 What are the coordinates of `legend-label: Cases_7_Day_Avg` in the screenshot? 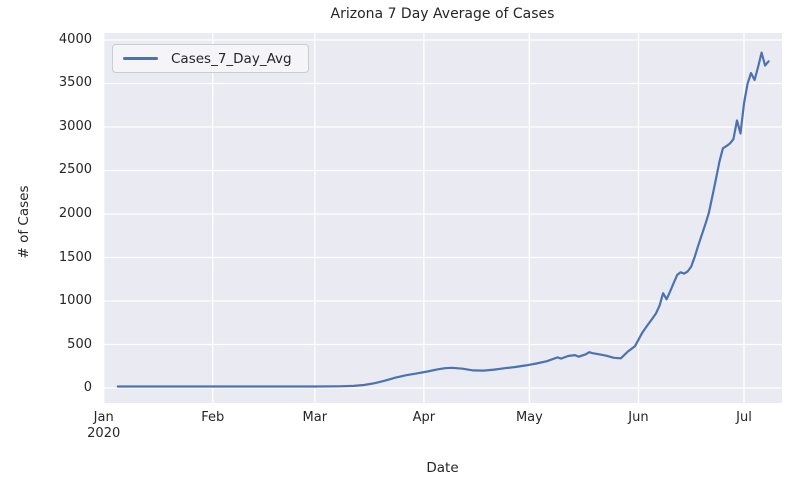 It's located at (231, 58).